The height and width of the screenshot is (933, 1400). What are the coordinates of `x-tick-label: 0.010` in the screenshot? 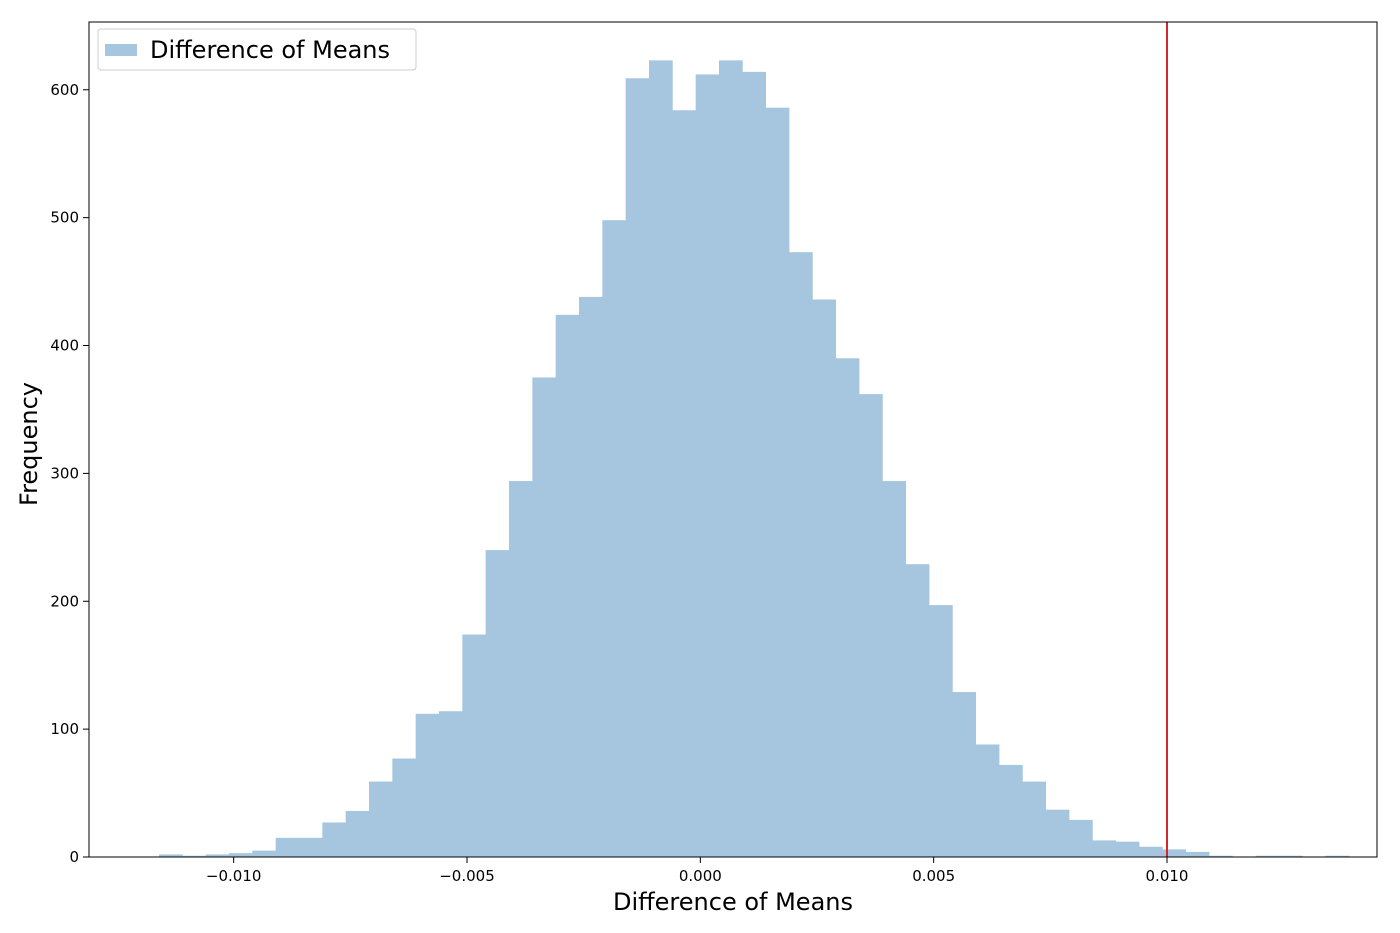 It's located at (1167, 876).